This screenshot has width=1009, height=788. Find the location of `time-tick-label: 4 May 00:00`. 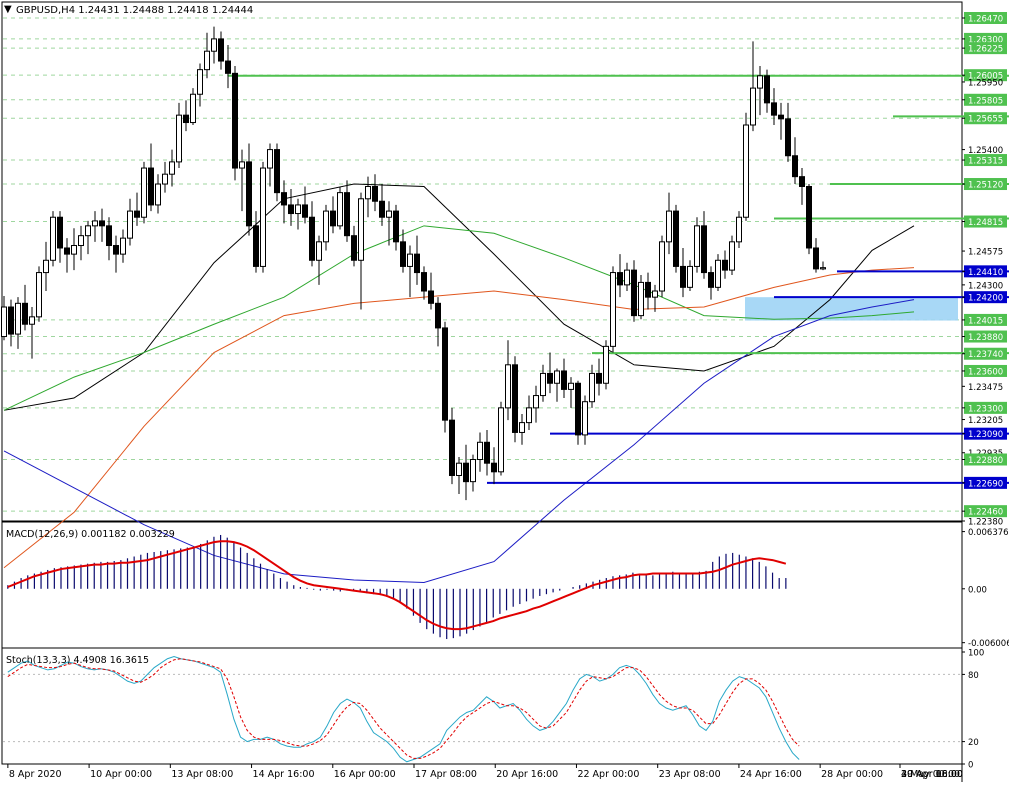

time-tick-label: 4 May 00:00 is located at coordinates (930, 774).